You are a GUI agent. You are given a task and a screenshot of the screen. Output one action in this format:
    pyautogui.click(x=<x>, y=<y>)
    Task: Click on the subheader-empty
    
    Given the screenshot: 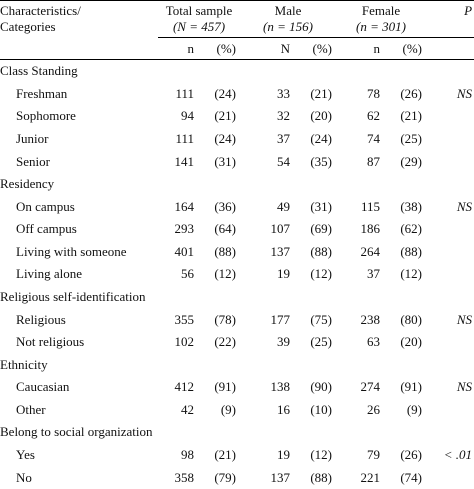 What is the action you would take?
    pyautogui.click(x=79, y=48)
    